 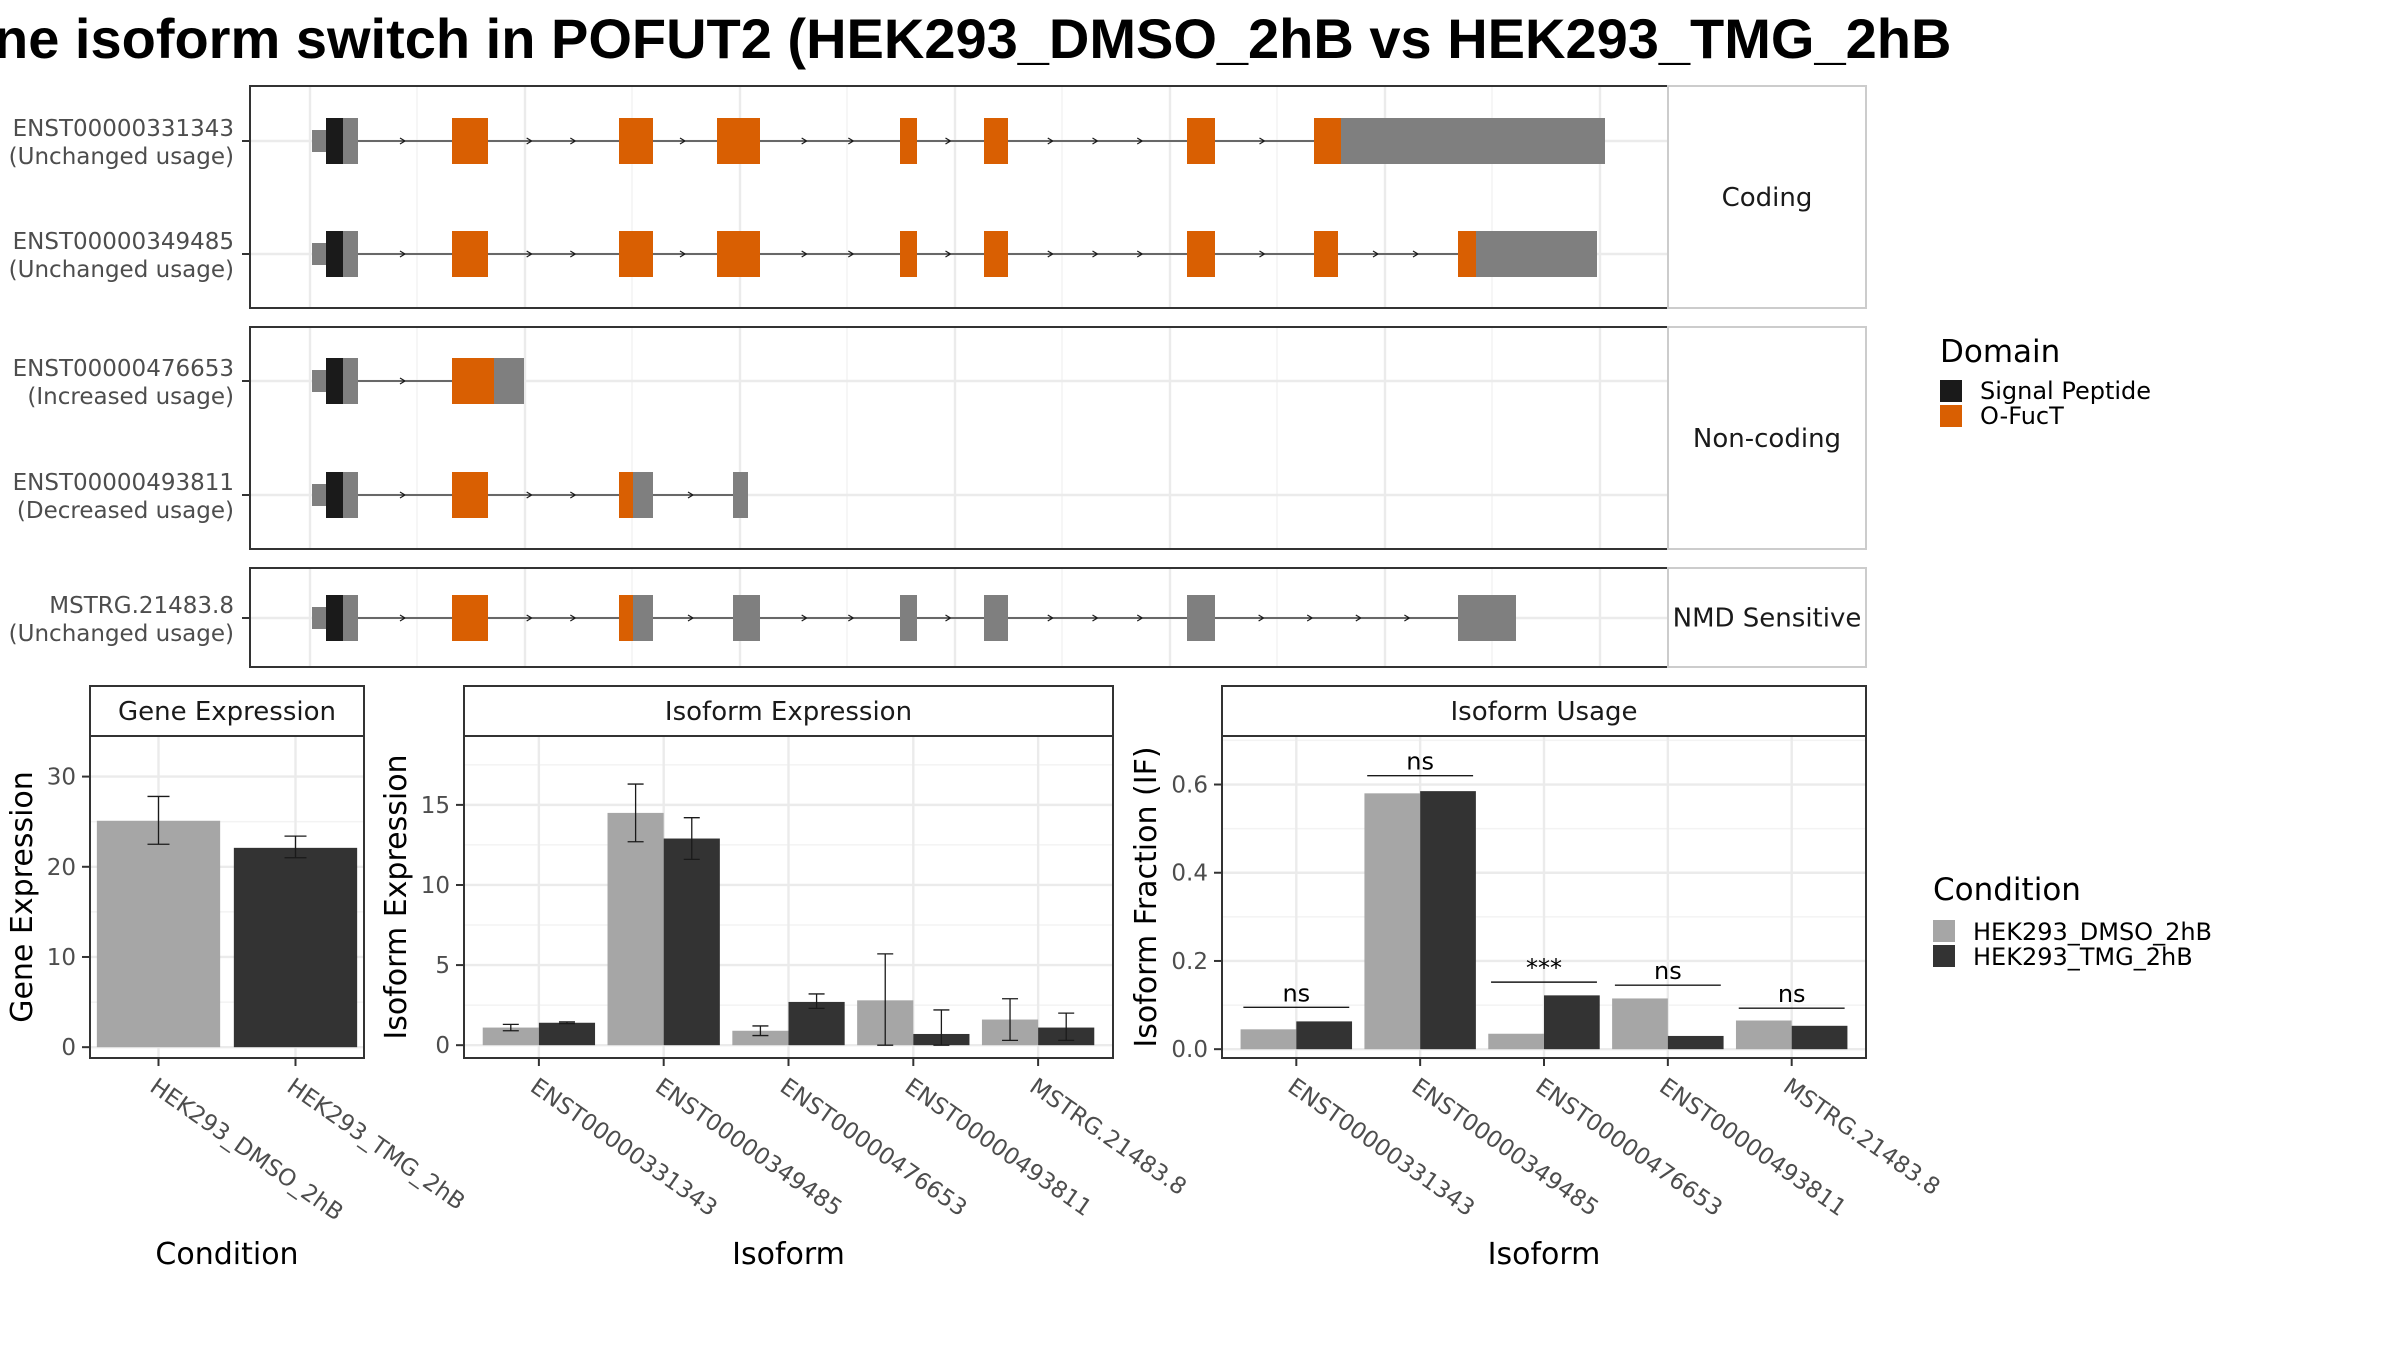 I want to click on panel-strip-label: Isoform Usage, so click(x=1543, y=712).